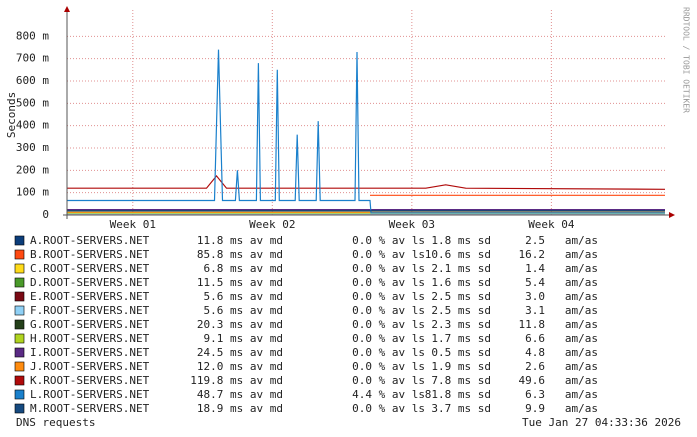 The height and width of the screenshot is (437, 697). What do you see at coordinates (90, 366) in the screenshot?
I see `legend-label: J.ROOT-SERVERS.NET` at bounding box center [90, 366].